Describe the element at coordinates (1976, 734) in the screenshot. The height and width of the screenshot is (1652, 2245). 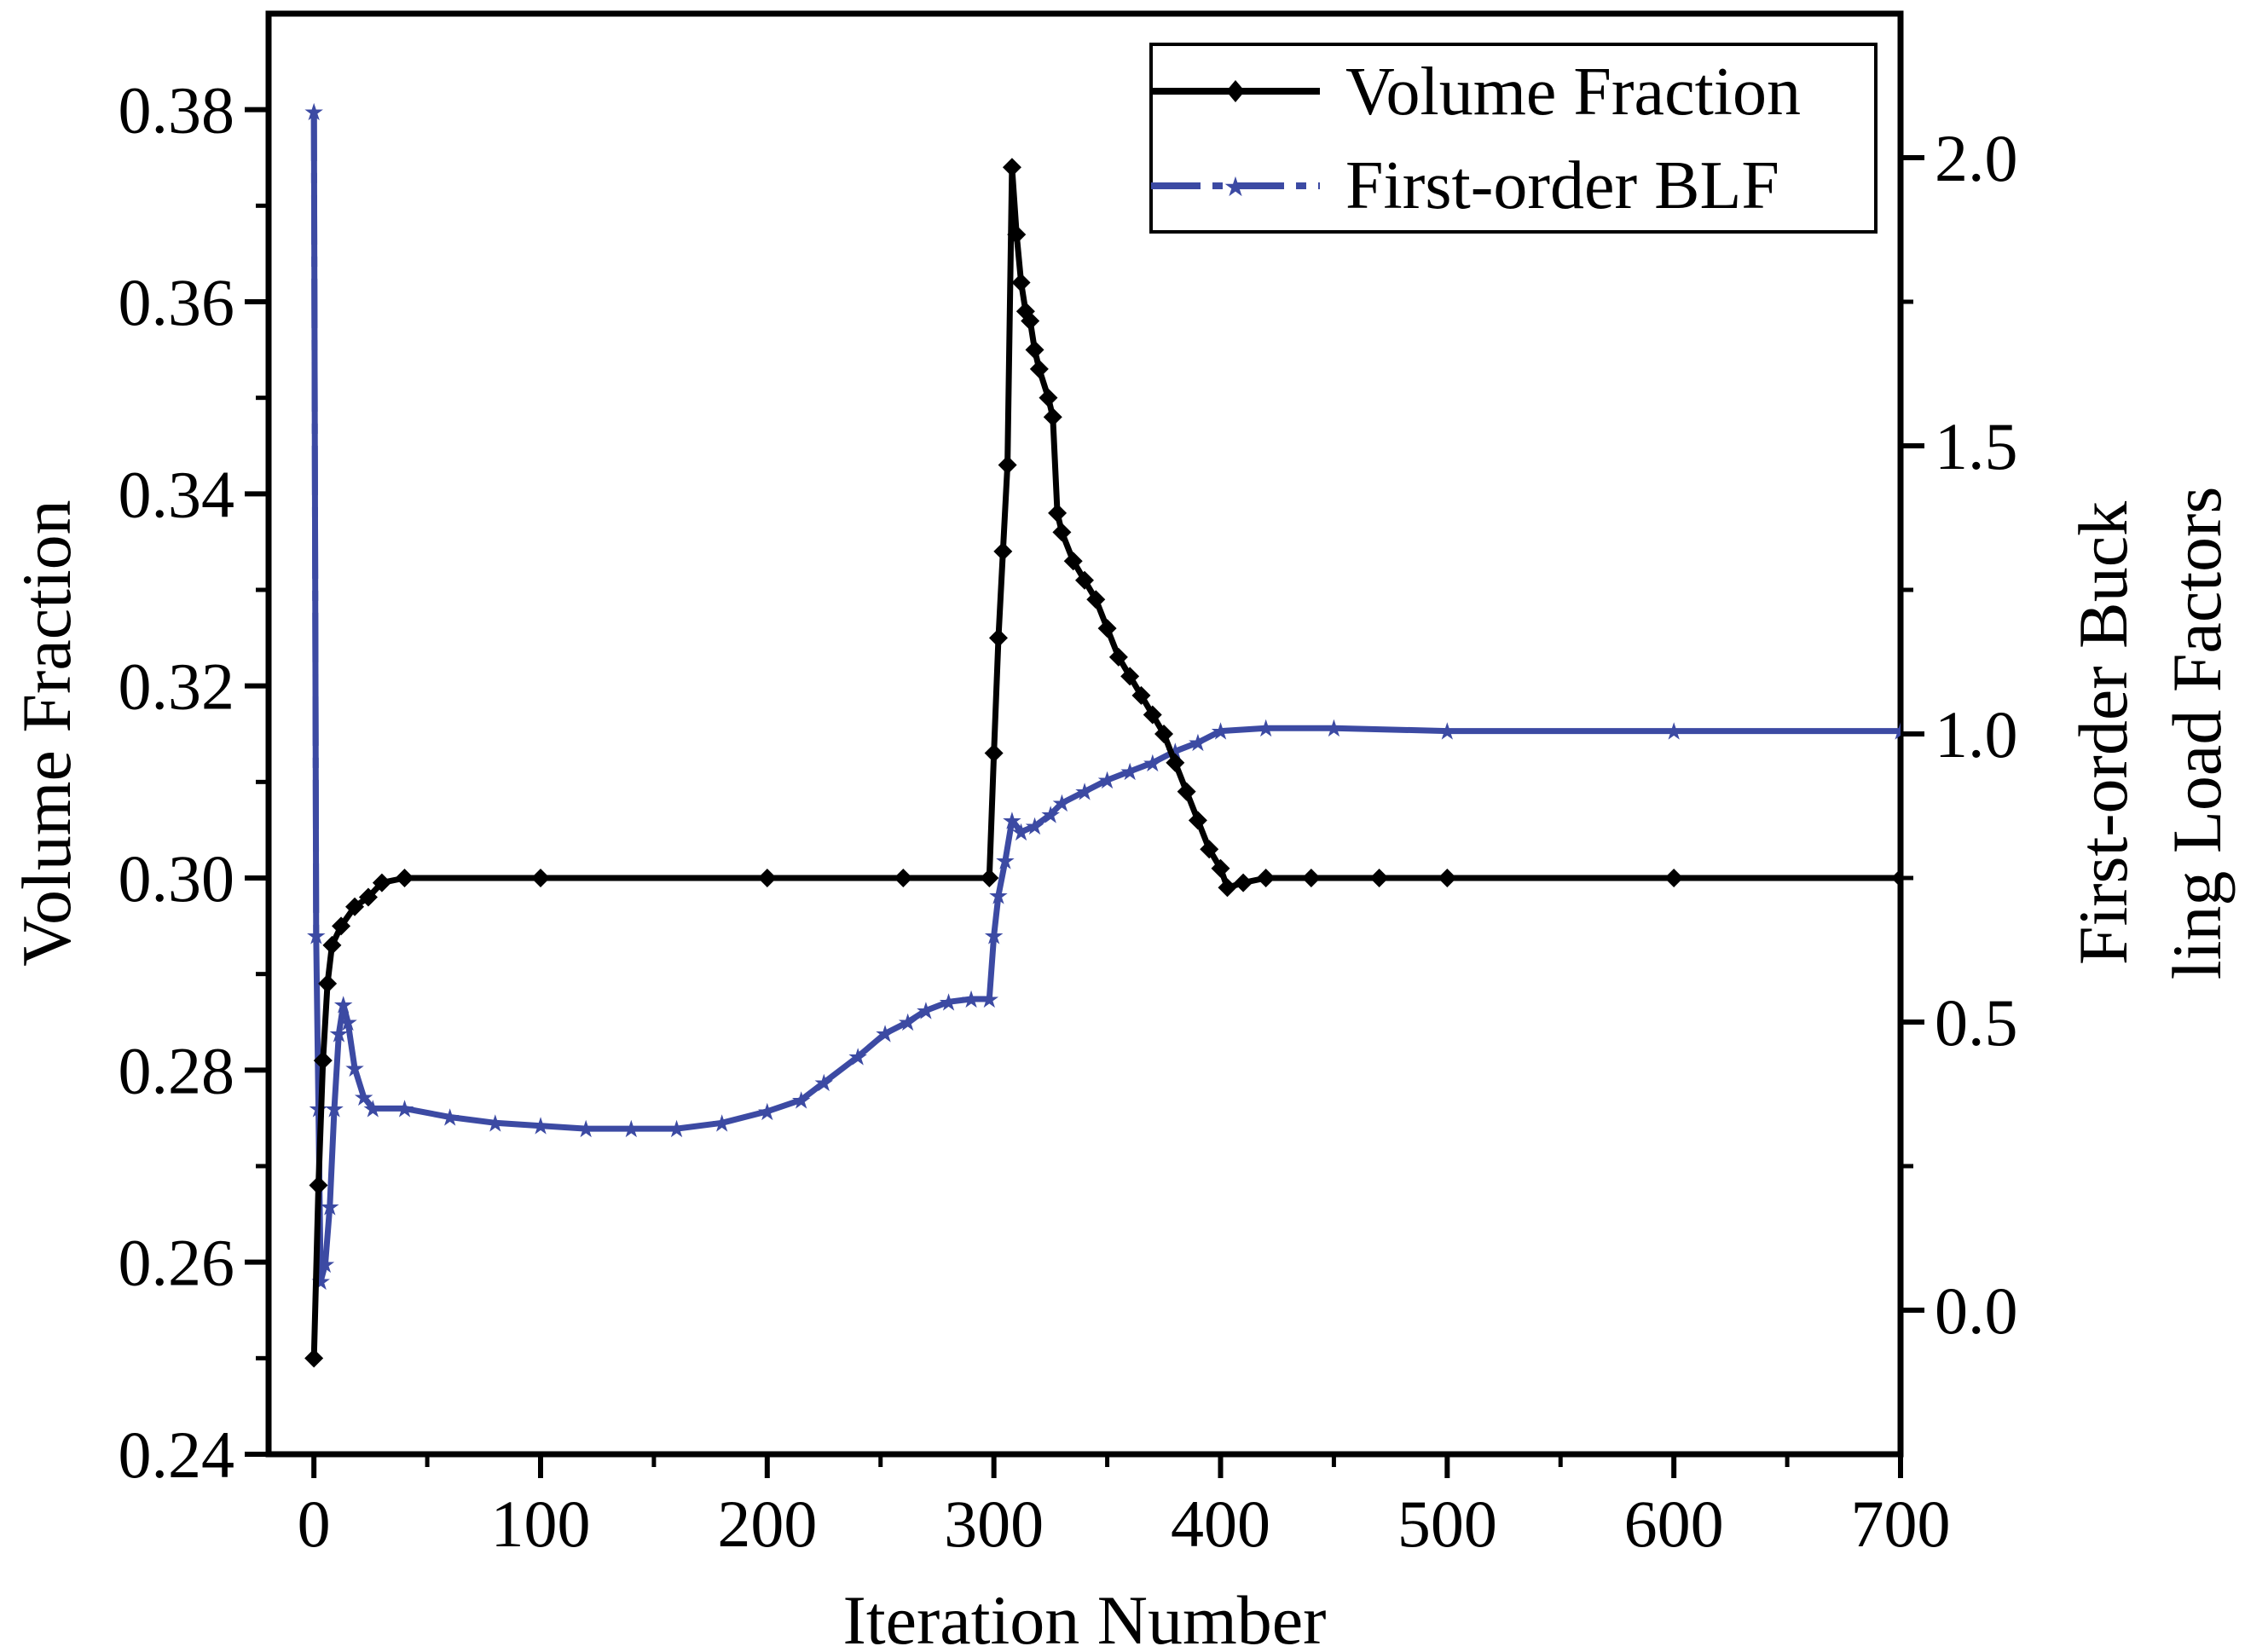
I see `y-right-tick-label: 1.0` at that location.